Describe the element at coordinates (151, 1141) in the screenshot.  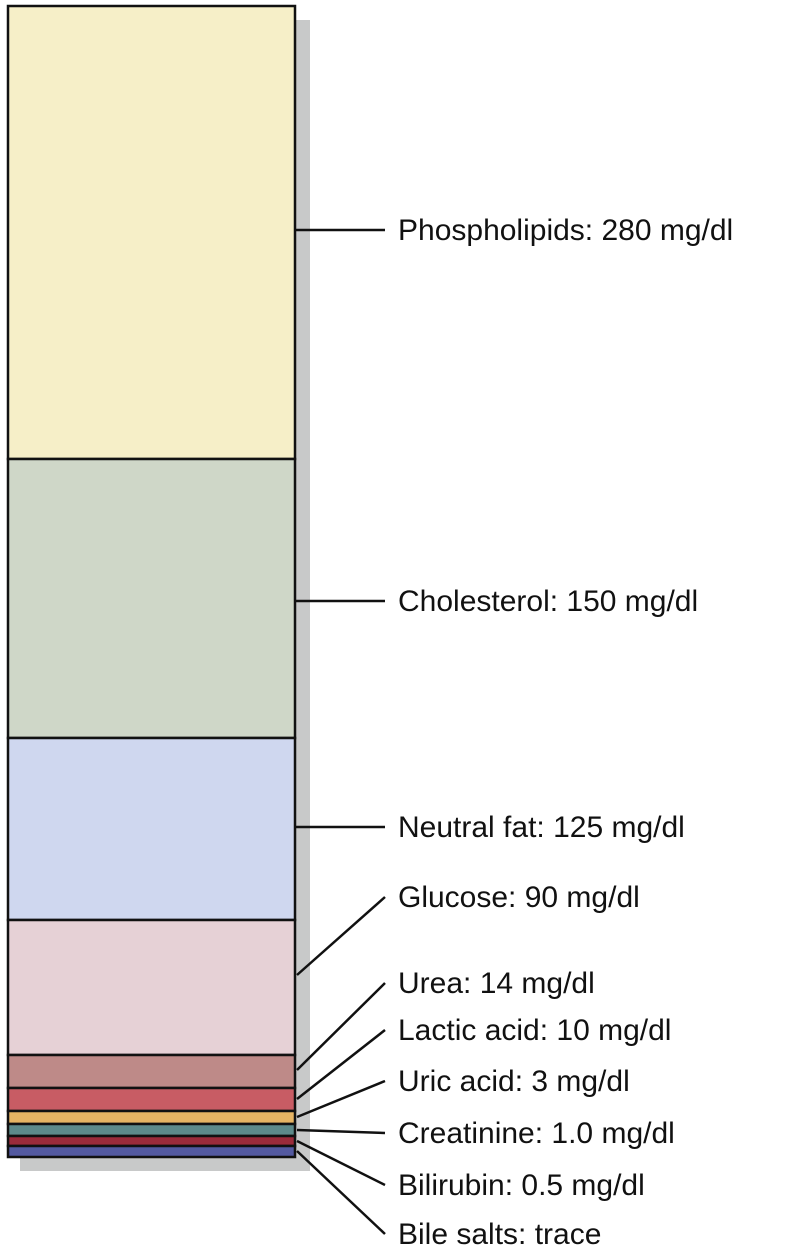
I see `segment-bilirubin` at that location.